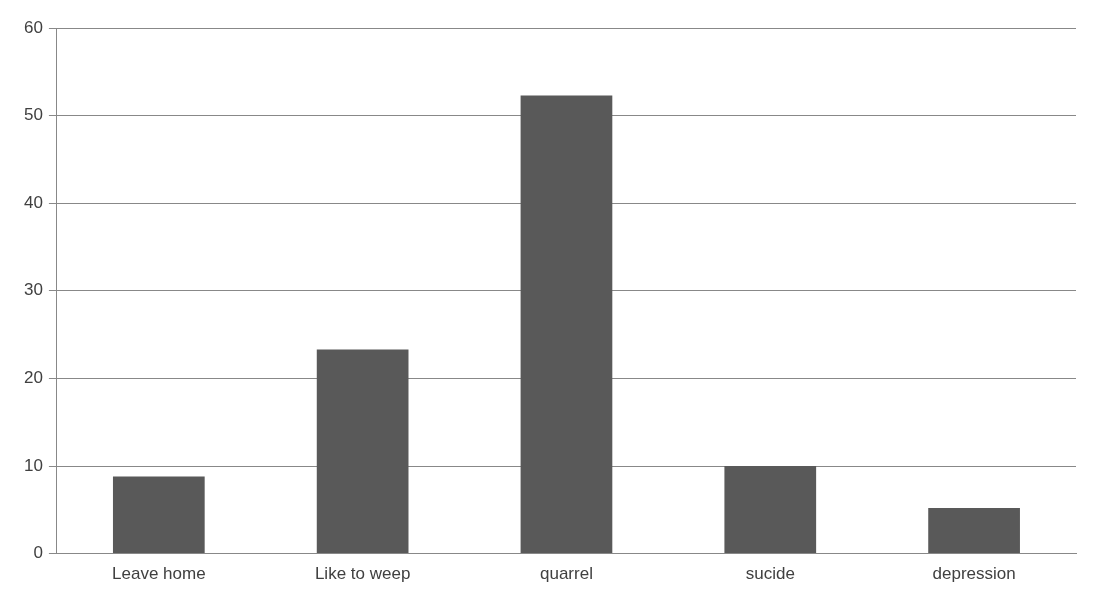  What do you see at coordinates (33, 290) in the screenshot?
I see `y-tick-label: 30` at bounding box center [33, 290].